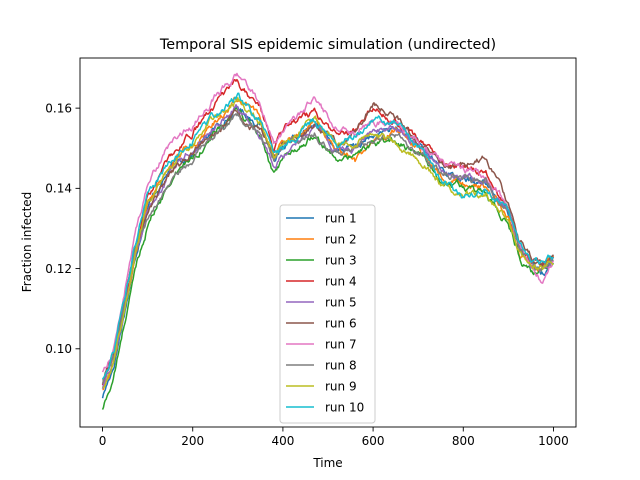 Image resolution: width=640 pixels, height=480 pixels. I want to click on x-tick-label: 800, so click(463, 441).